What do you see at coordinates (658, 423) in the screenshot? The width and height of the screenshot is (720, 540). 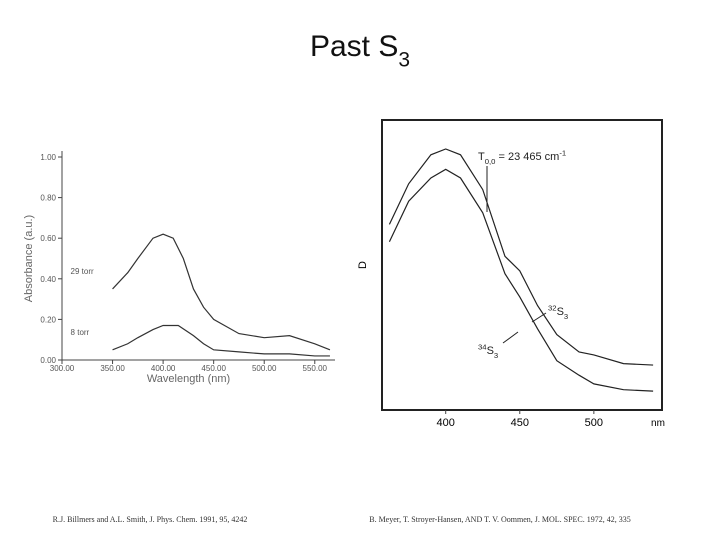 I see `x-axis-label: nm` at bounding box center [658, 423].